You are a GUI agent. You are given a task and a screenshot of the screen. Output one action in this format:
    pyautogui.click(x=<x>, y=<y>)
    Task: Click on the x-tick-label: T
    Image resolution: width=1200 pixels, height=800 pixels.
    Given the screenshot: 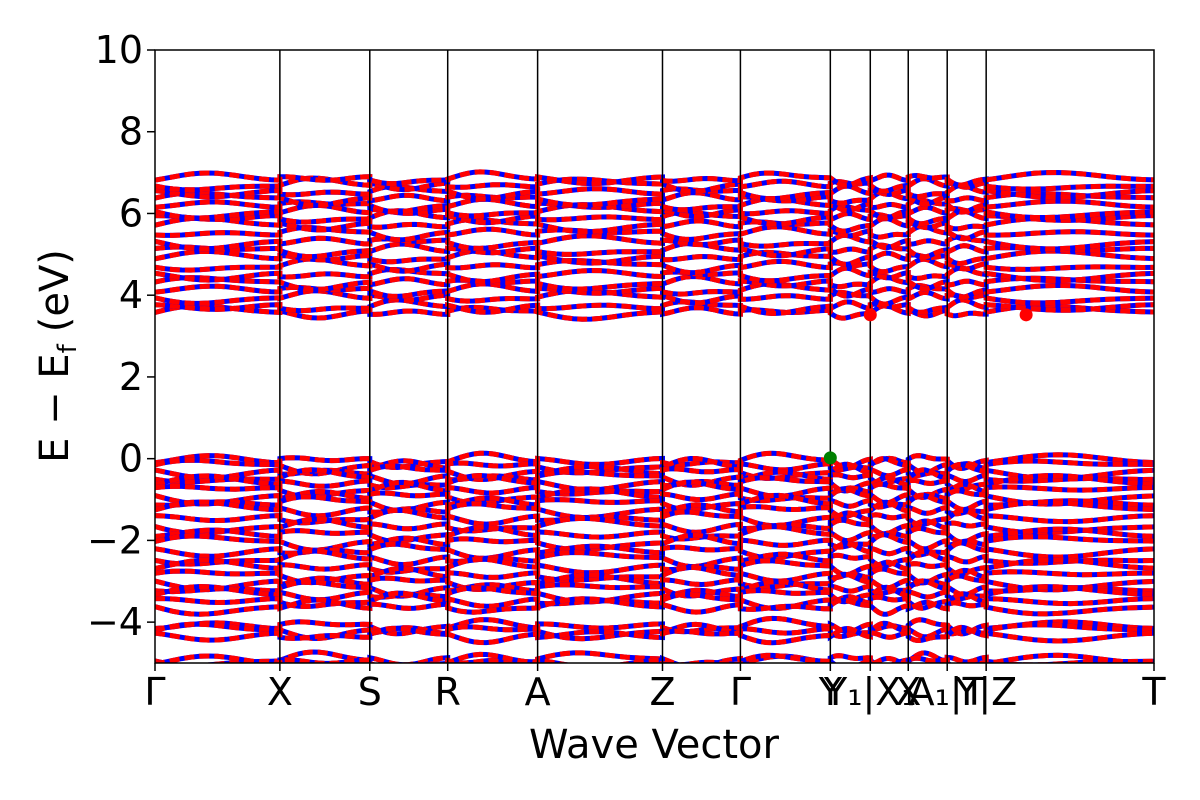 What is the action you would take?
    pyautogui.click(x=1153, y=692)
    